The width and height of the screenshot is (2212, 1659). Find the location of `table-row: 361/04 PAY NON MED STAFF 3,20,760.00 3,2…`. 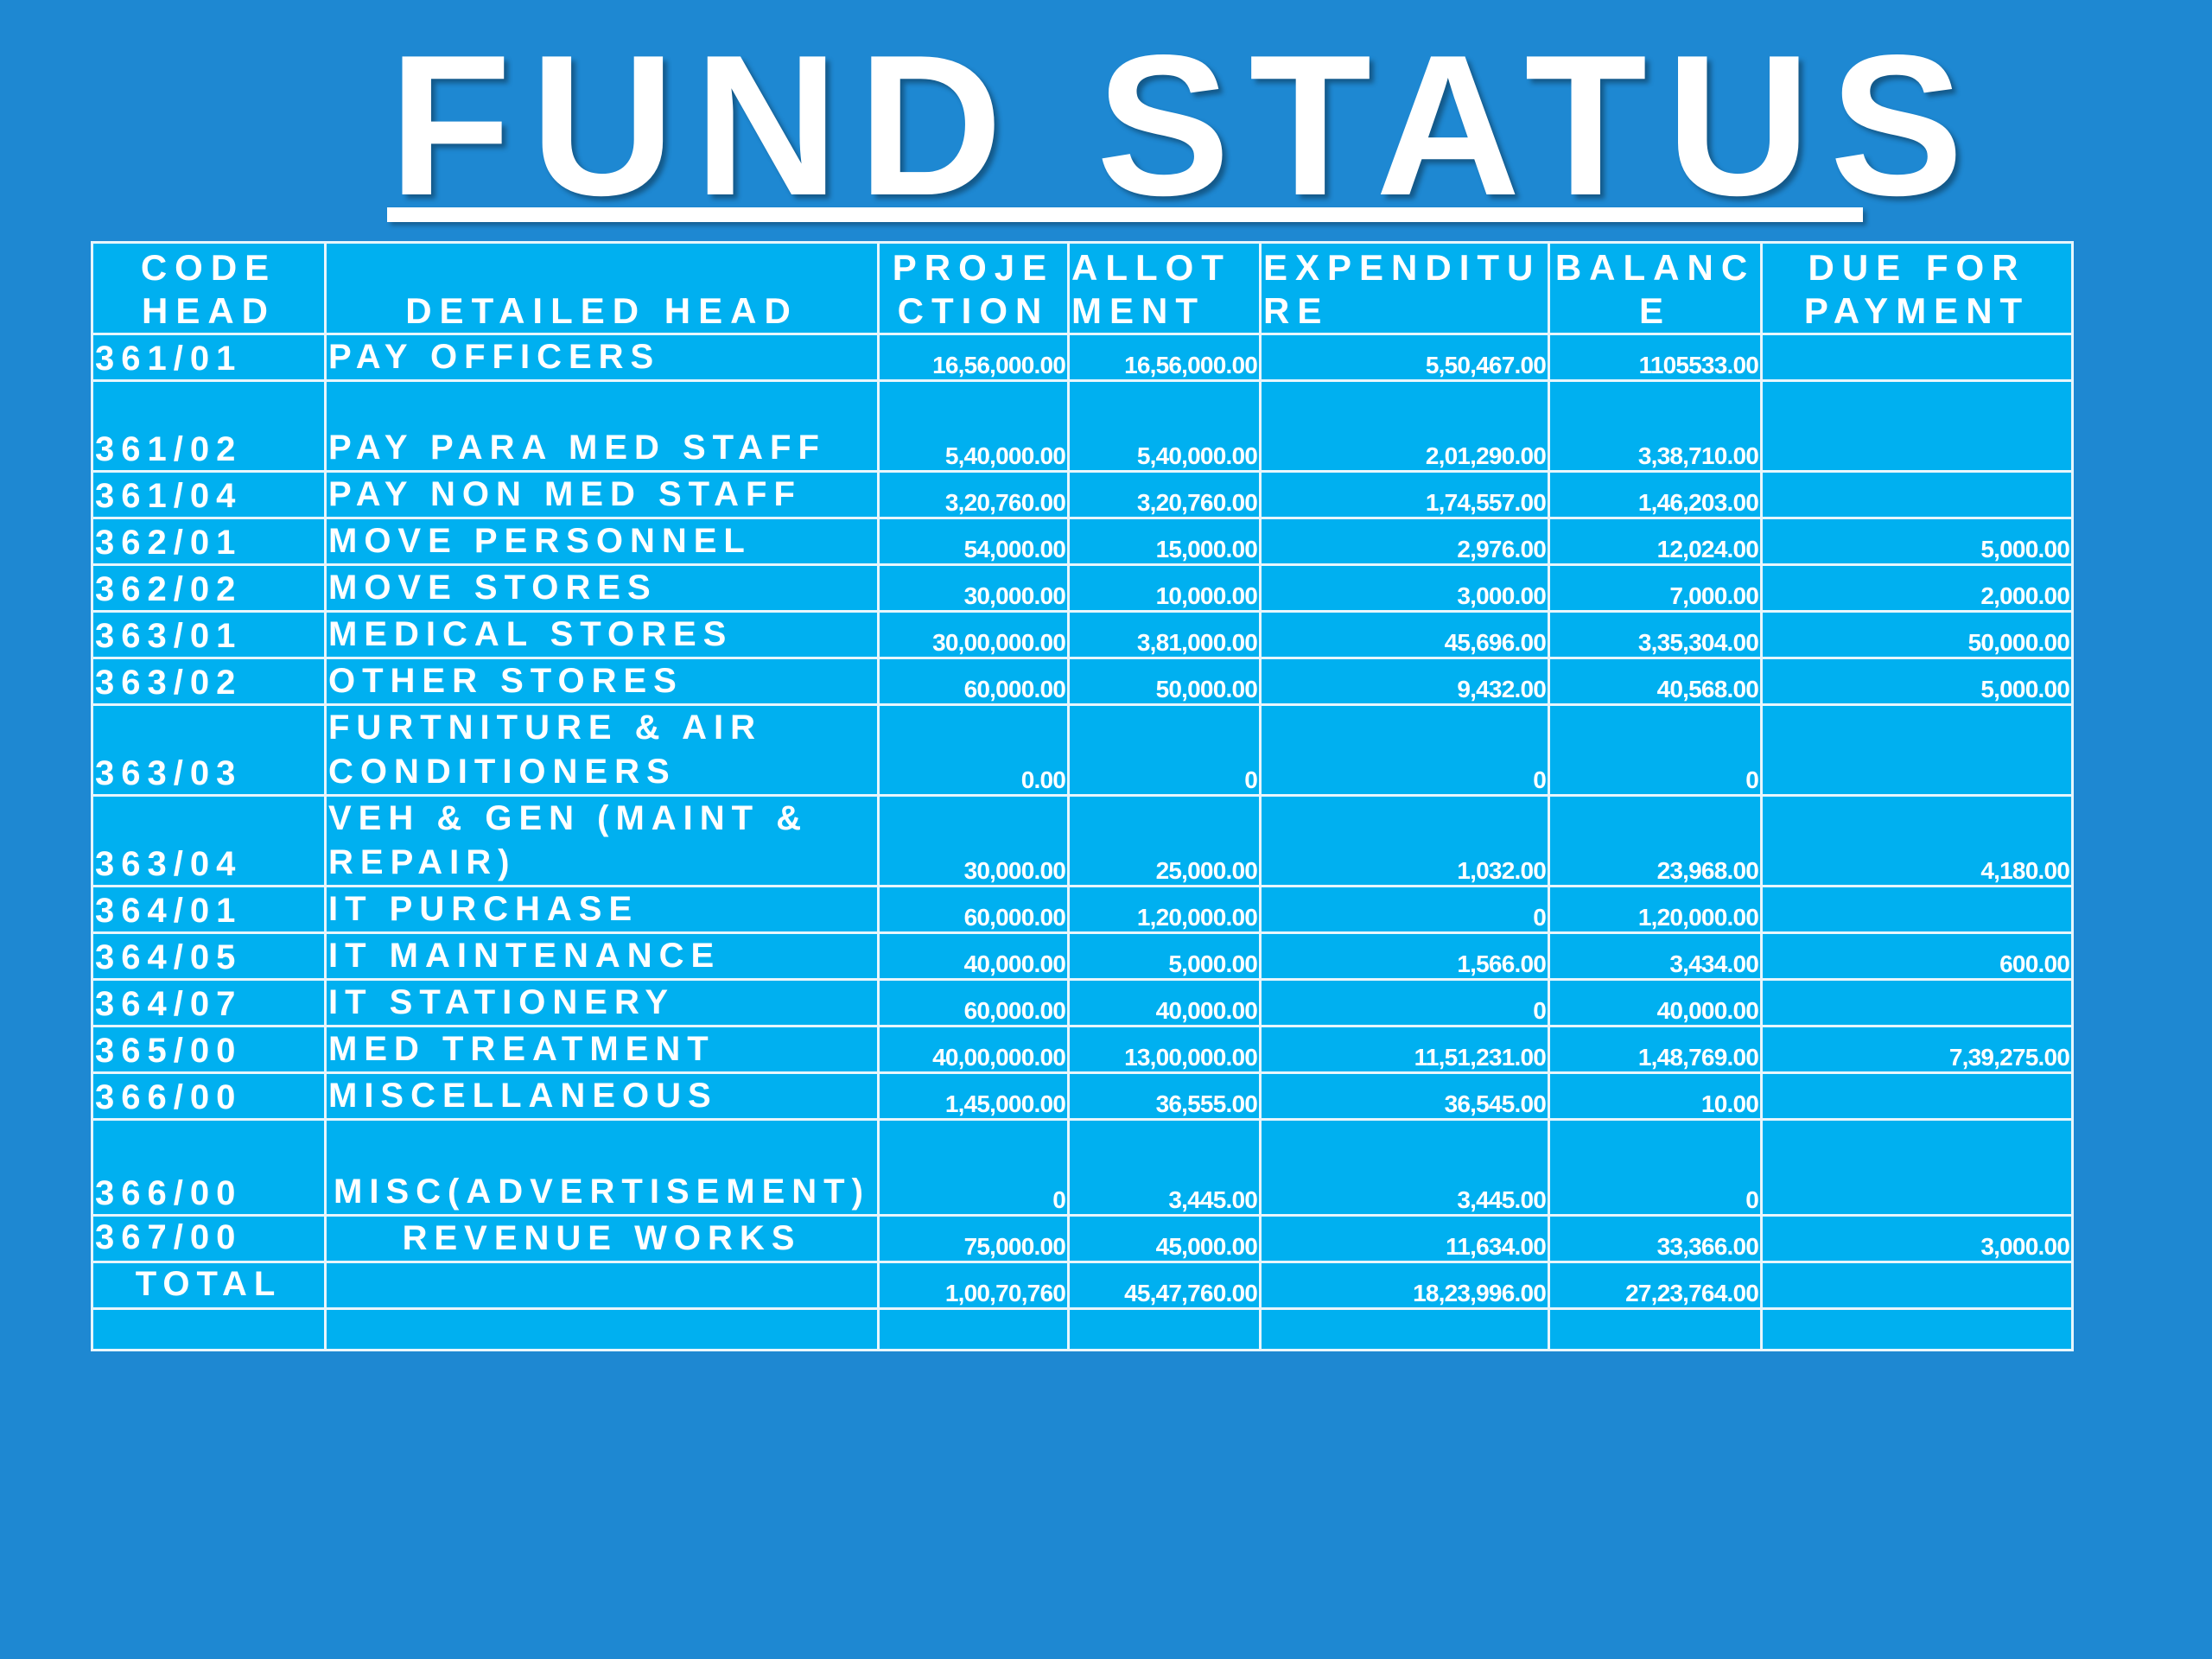

table-row: 361/04 PAY NON MED STAFF 3,20,760.00 3,2… is located at coordinates (1082, 494).